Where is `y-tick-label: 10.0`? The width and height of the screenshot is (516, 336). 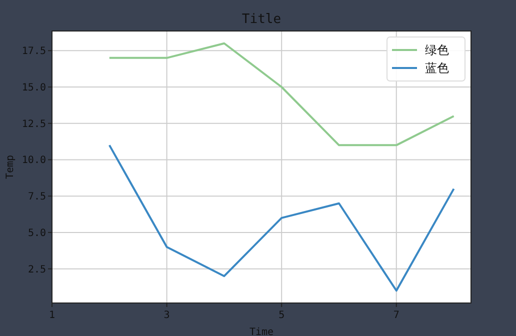 y-tick-label: 10.0 is located at coordinates (34, 160).